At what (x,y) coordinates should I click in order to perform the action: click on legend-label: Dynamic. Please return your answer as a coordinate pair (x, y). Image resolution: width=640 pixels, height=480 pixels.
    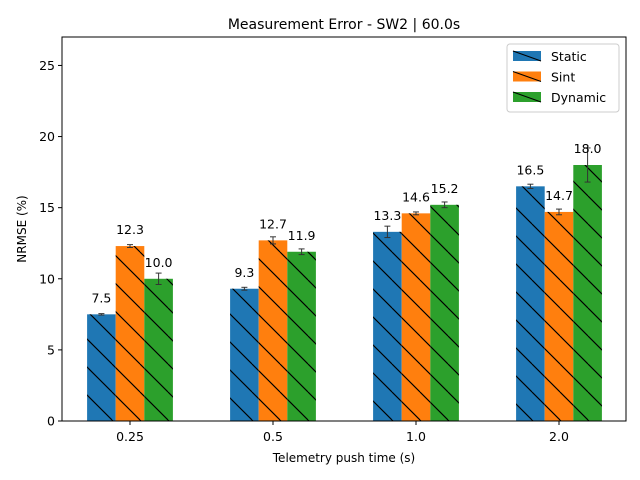
    Looking at the image, I should click on (578, 97).